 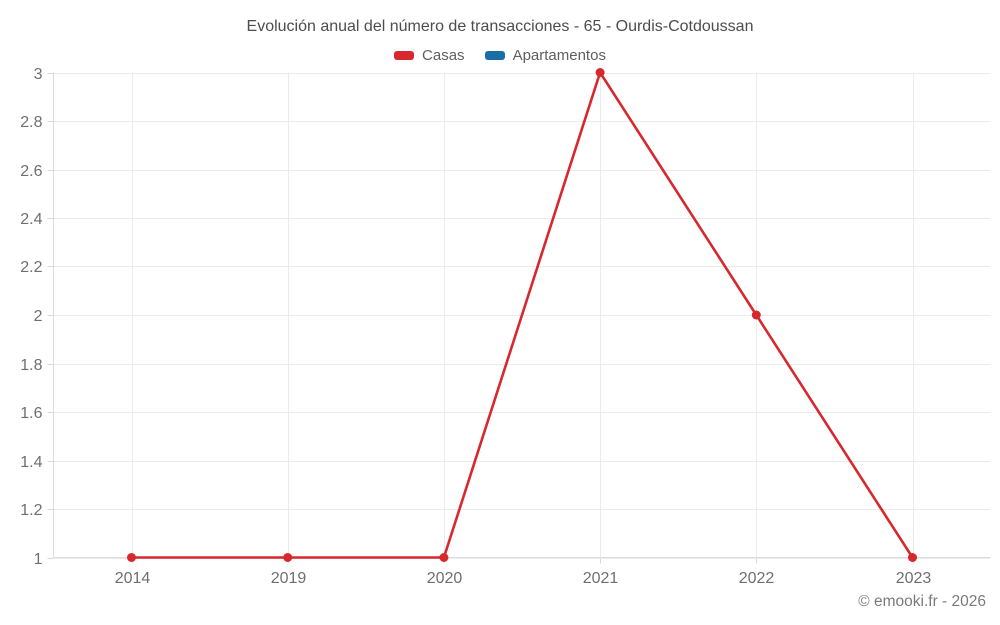 I want to click on y-axis-label: 3, so click(x=38, y=74).